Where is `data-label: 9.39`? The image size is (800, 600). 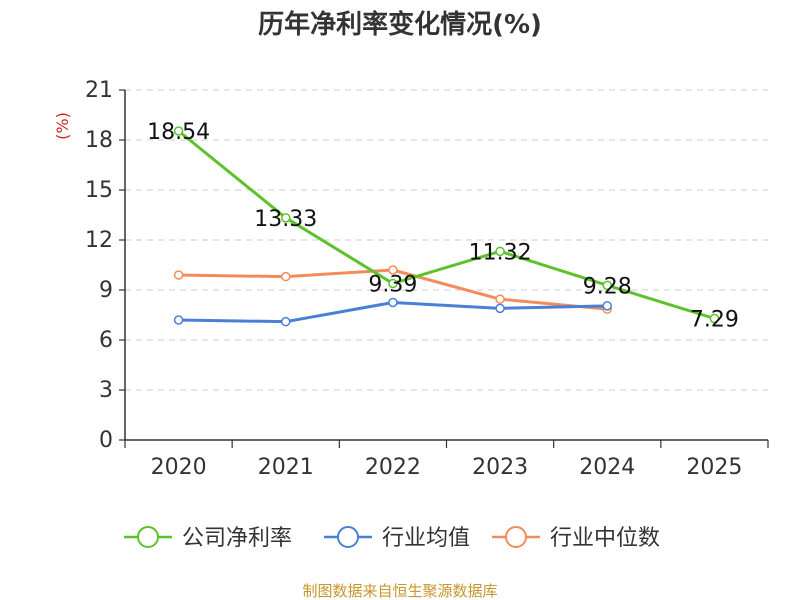
data-label: 9.39 is located at coordinates (392, 285).